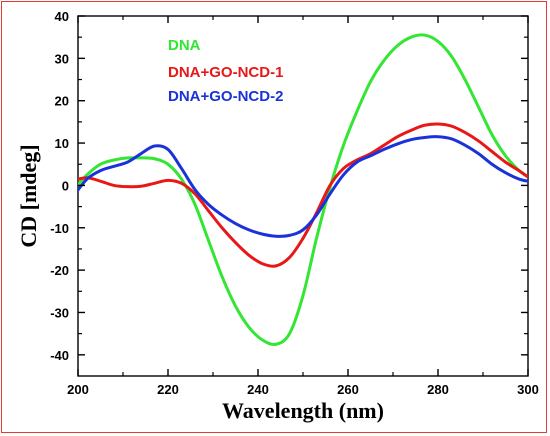  I want to click on x-tick-label: 240, so click(258, 389).